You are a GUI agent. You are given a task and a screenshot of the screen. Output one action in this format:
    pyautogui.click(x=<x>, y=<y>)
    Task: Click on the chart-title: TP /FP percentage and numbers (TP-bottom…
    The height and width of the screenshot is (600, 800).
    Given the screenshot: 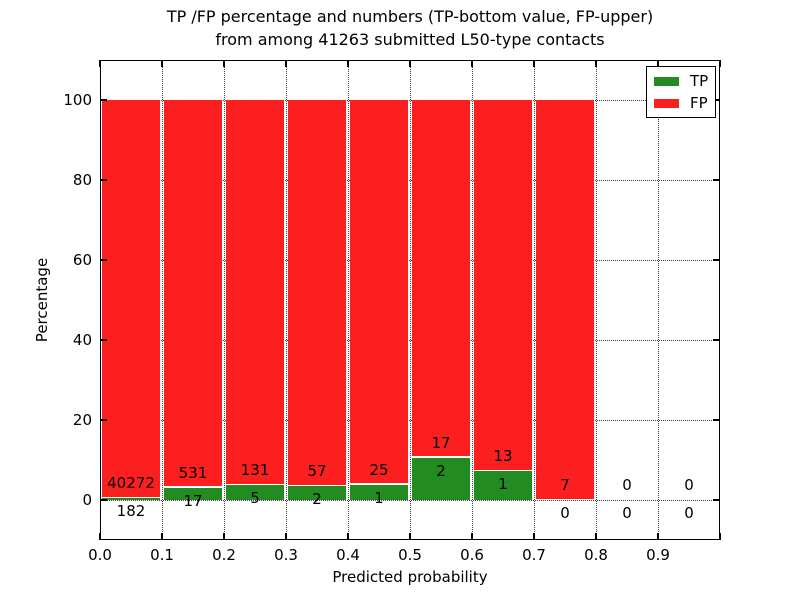 What is the action you would take?
    pyautogui.click(x=410, y=28)
    